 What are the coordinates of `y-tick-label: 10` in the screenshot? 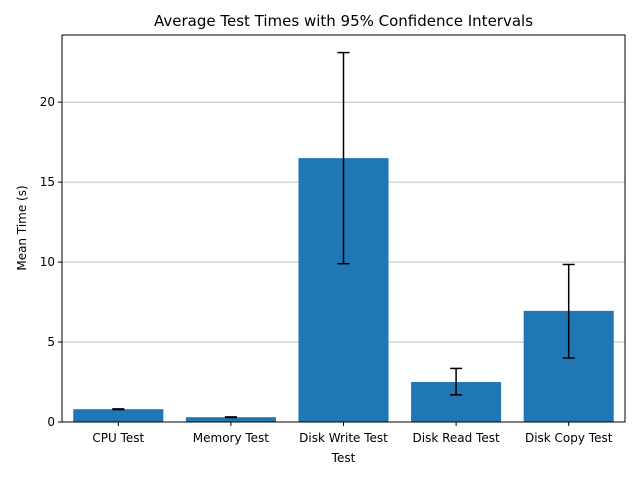 It's located at (47, 262).